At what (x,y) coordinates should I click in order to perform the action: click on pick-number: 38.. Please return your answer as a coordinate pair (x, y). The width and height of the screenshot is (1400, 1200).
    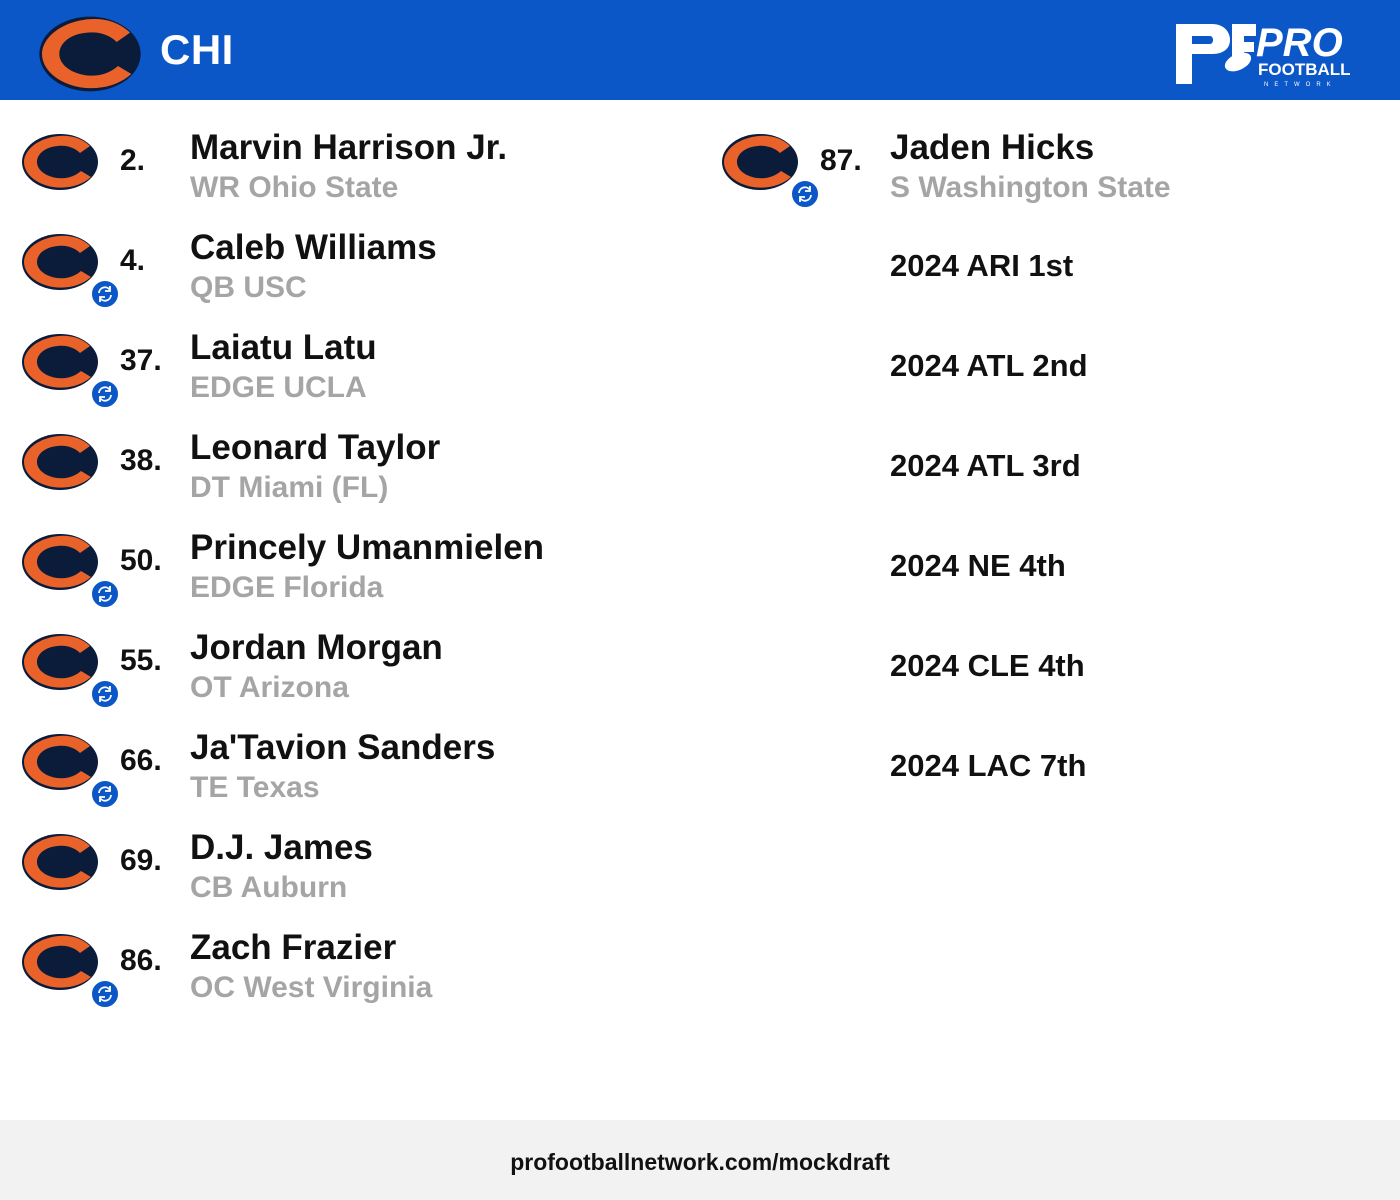
    Looking at the image, I should click on (141, 460).